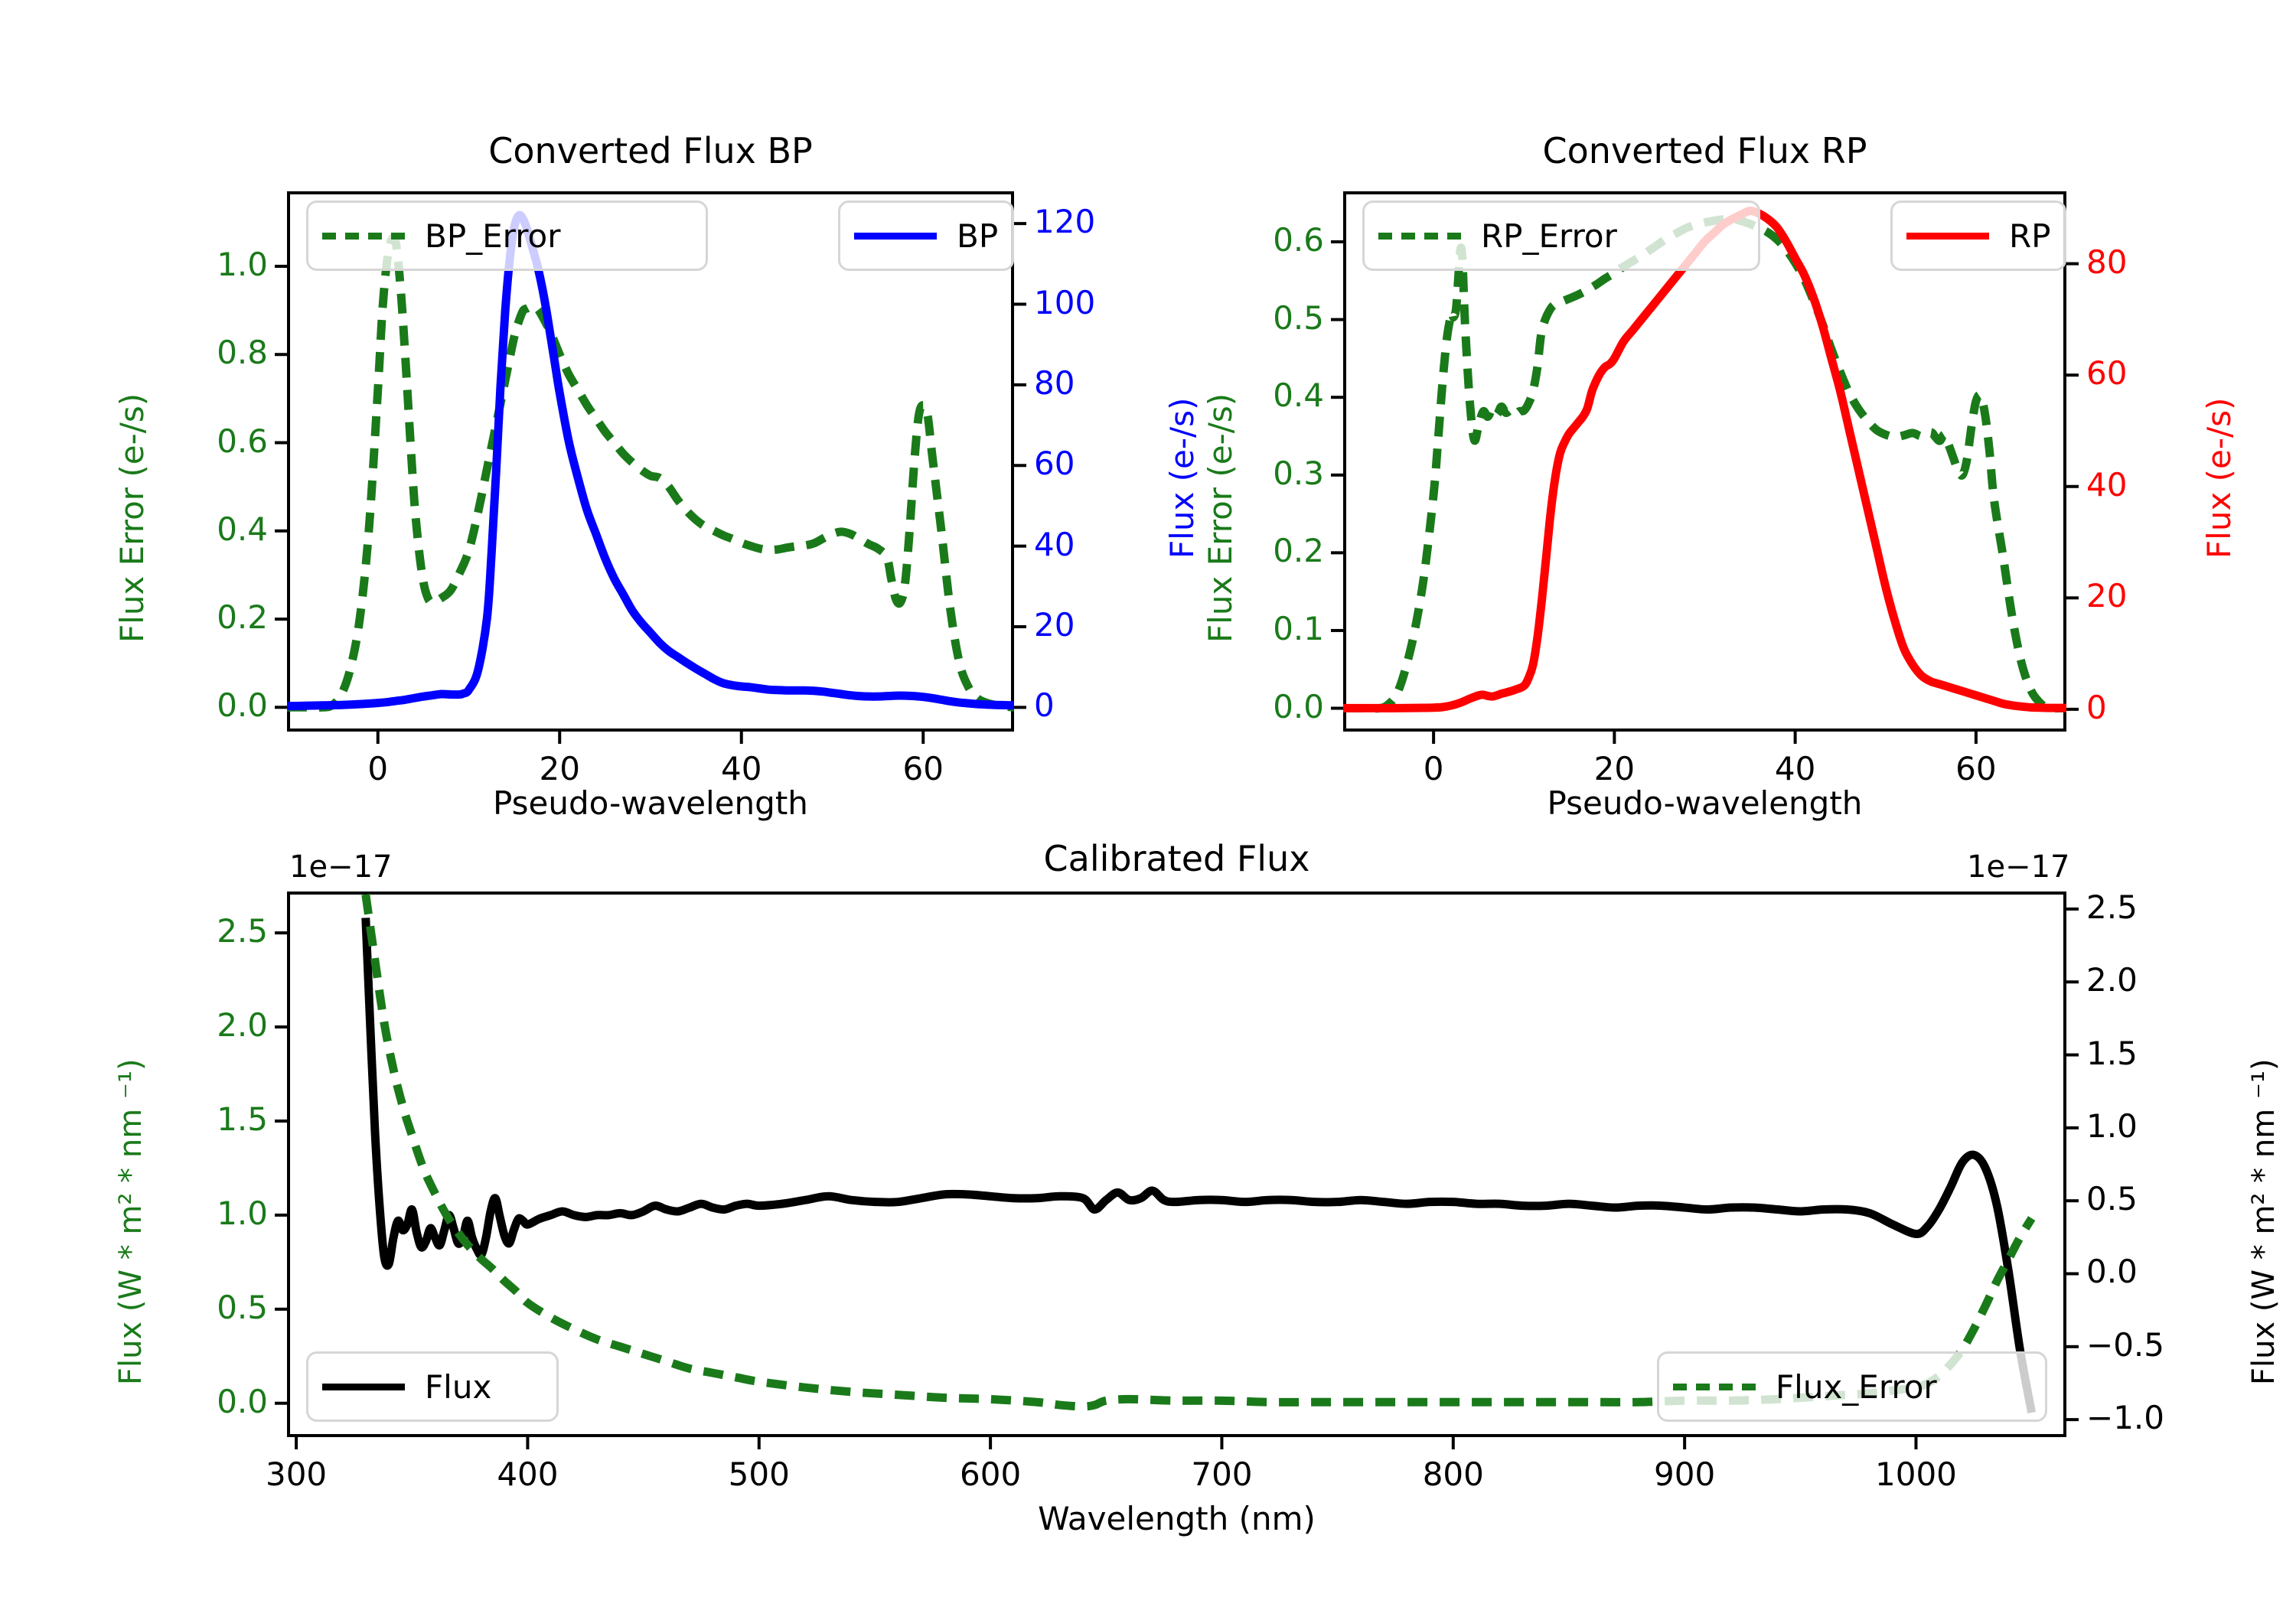 The width and height of the screenshot is (2296, 1607). What do you see at coordinates (242, 931) in the screenshot?
I see `tick-label-y-left: 2.5` at bounding box center [242, 931].